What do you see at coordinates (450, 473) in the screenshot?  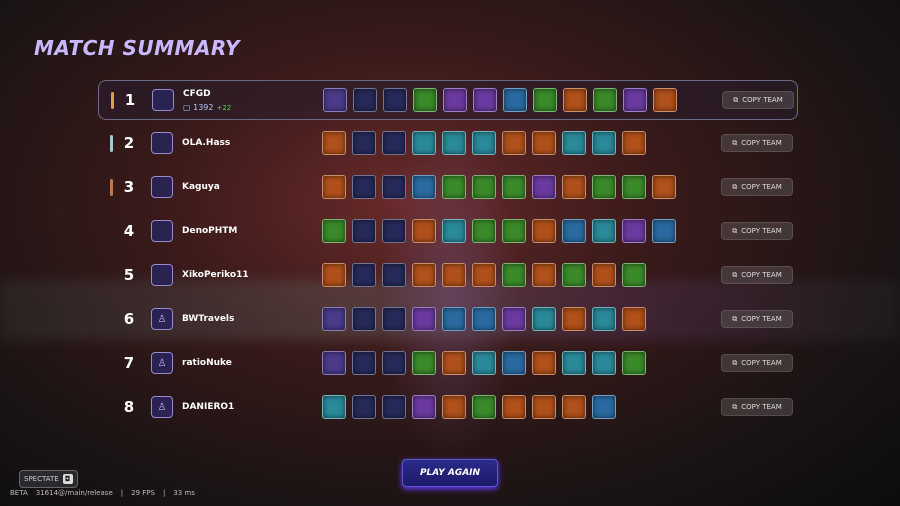 I see `play-again-button: PLAY AGAIN` at bounding box center [450, 473].